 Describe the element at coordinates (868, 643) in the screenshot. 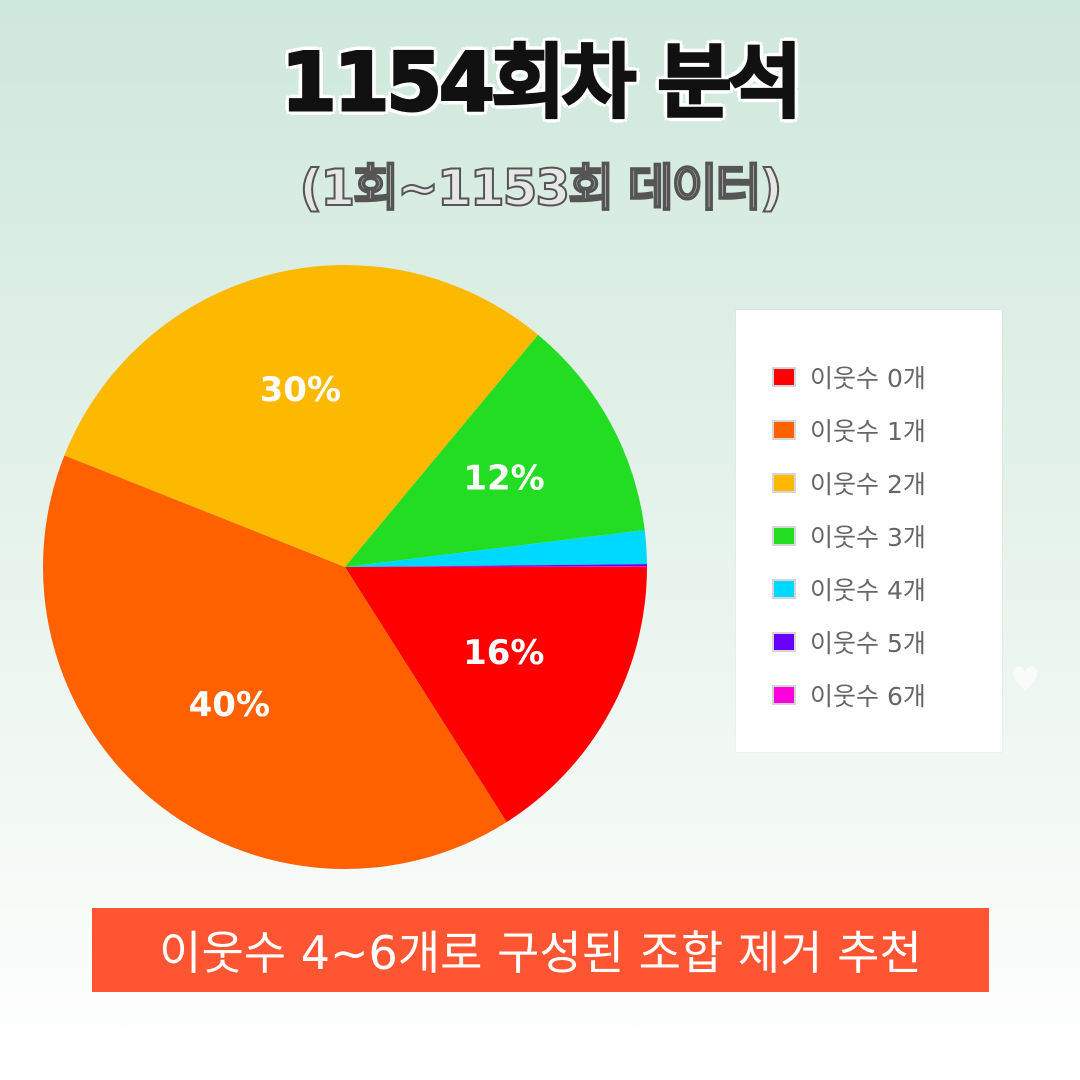

I see `legend-label: 이웃수 5개` at that location.